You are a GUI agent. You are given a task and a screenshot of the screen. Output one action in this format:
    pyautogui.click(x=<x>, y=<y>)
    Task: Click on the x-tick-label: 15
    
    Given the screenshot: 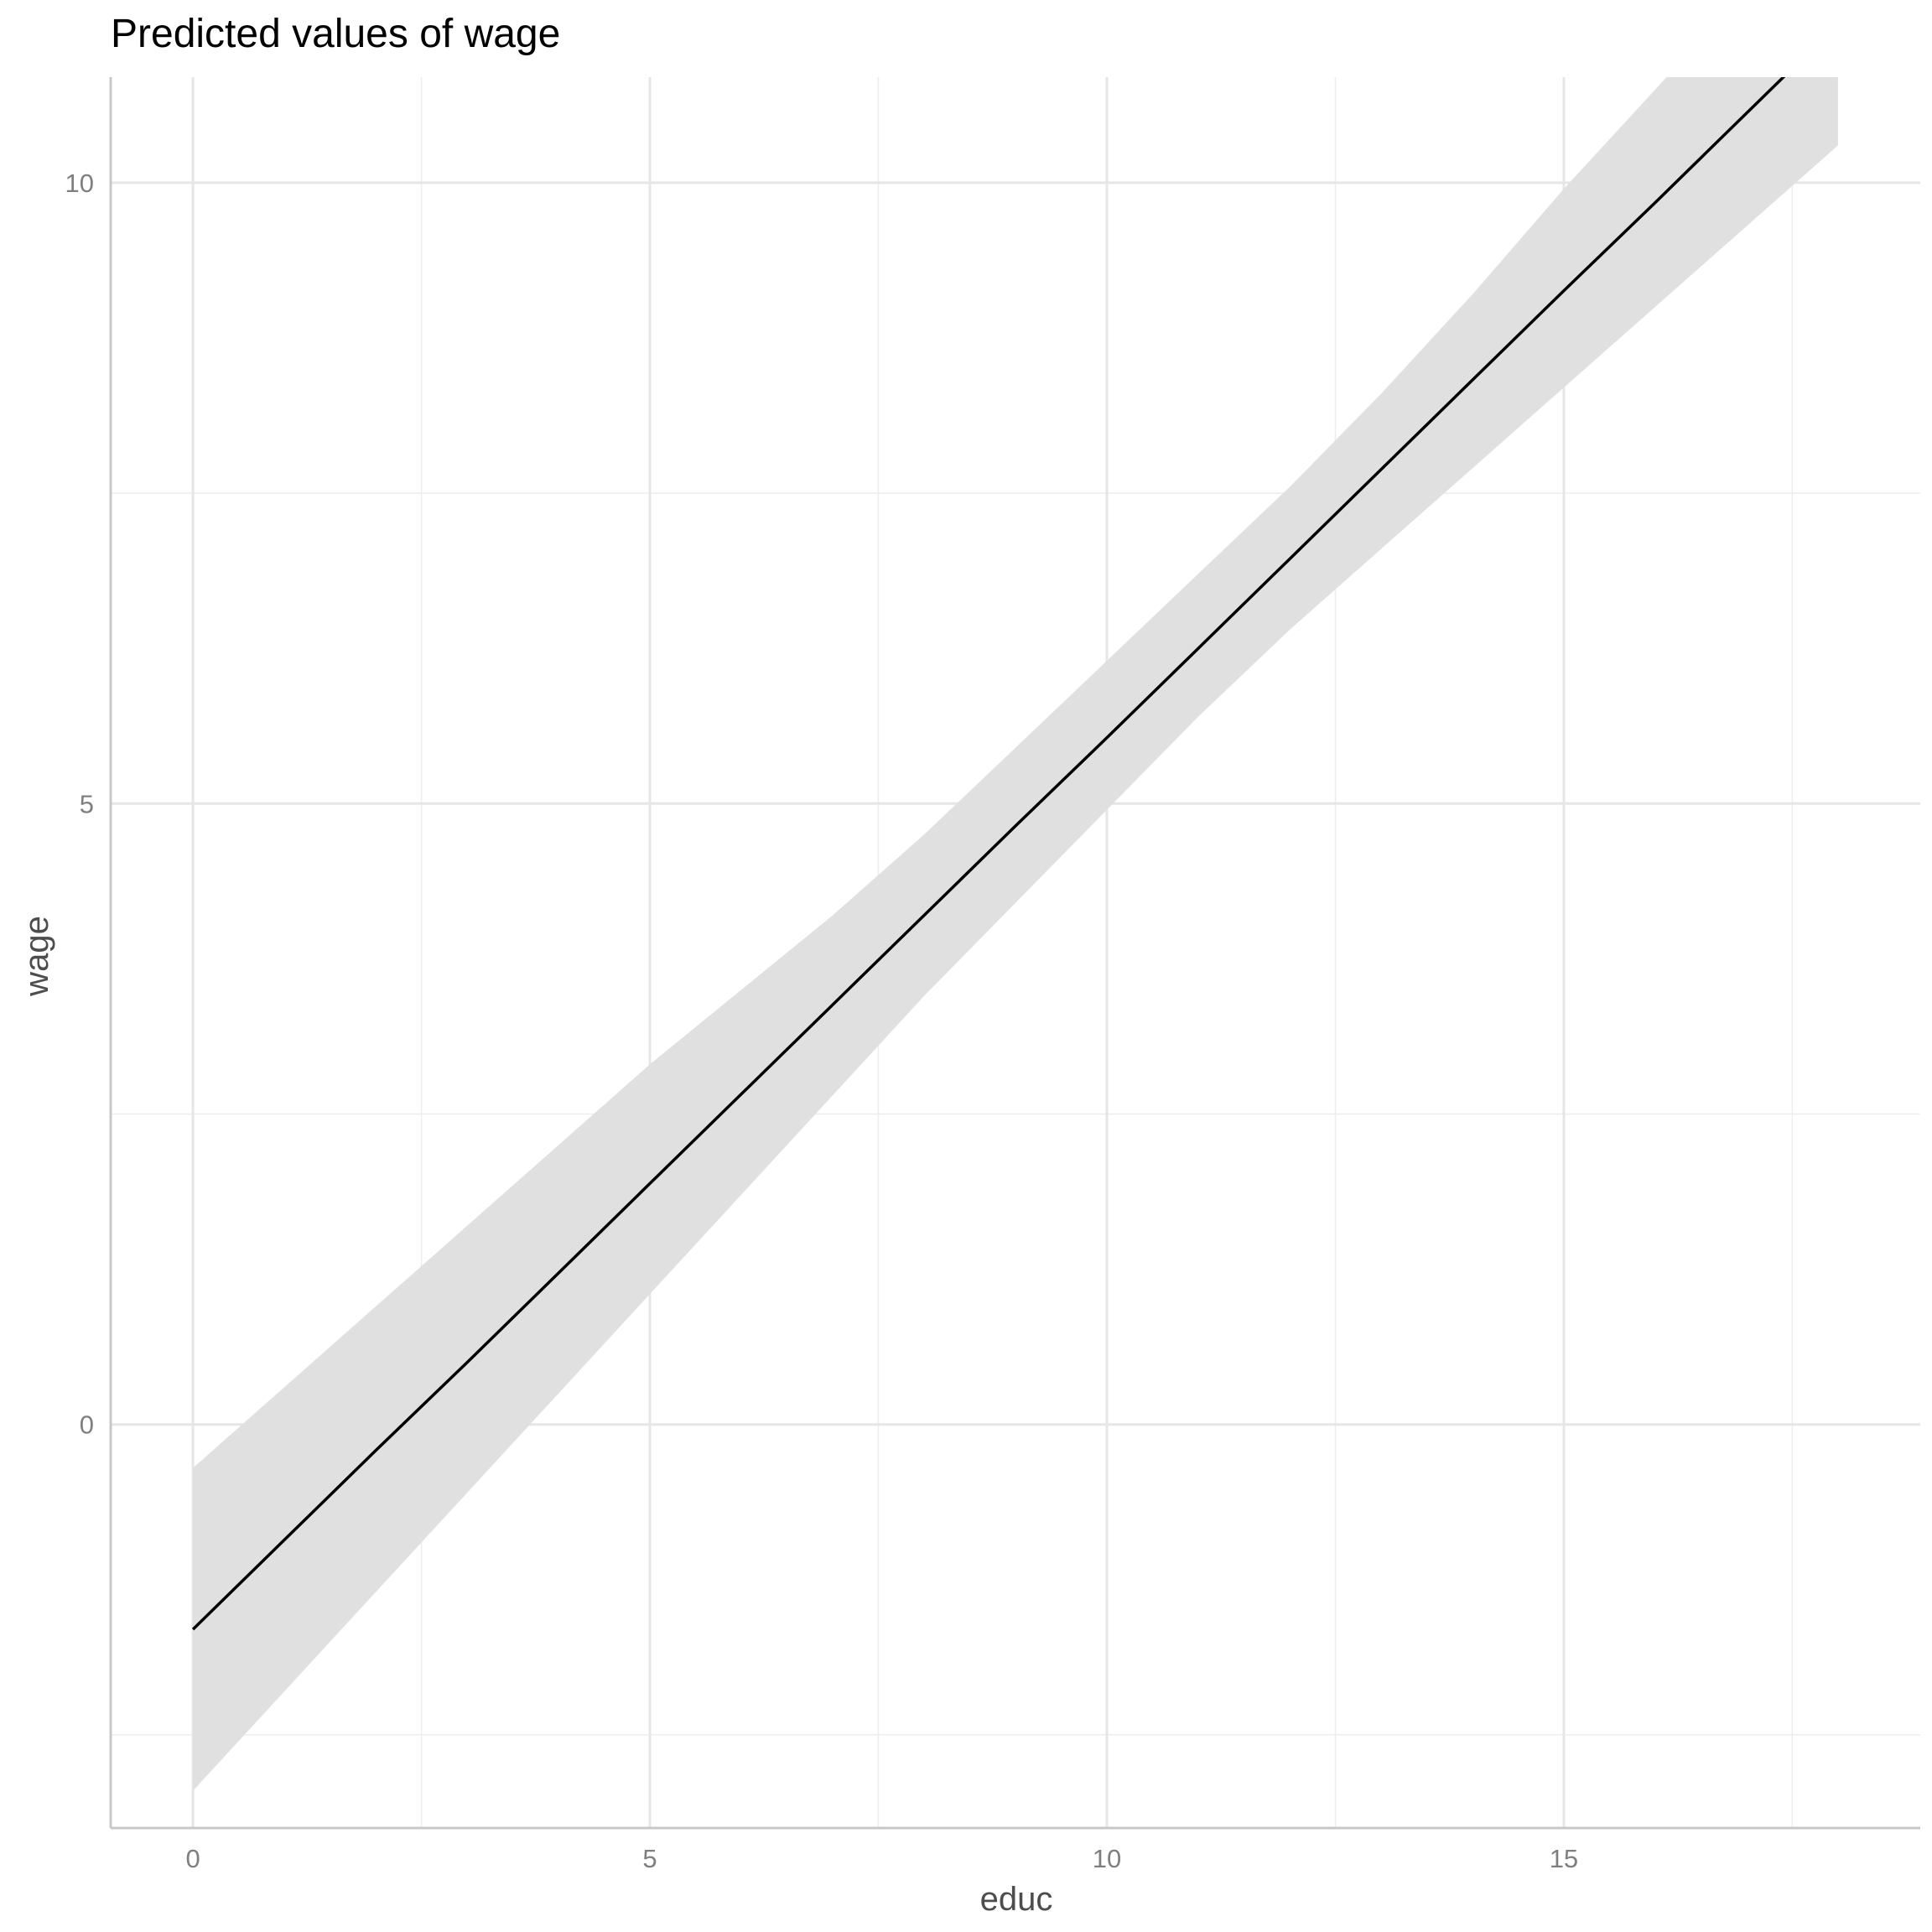 What is the action you would take?
    pyautogui.click(x=1564, y=1858)
    